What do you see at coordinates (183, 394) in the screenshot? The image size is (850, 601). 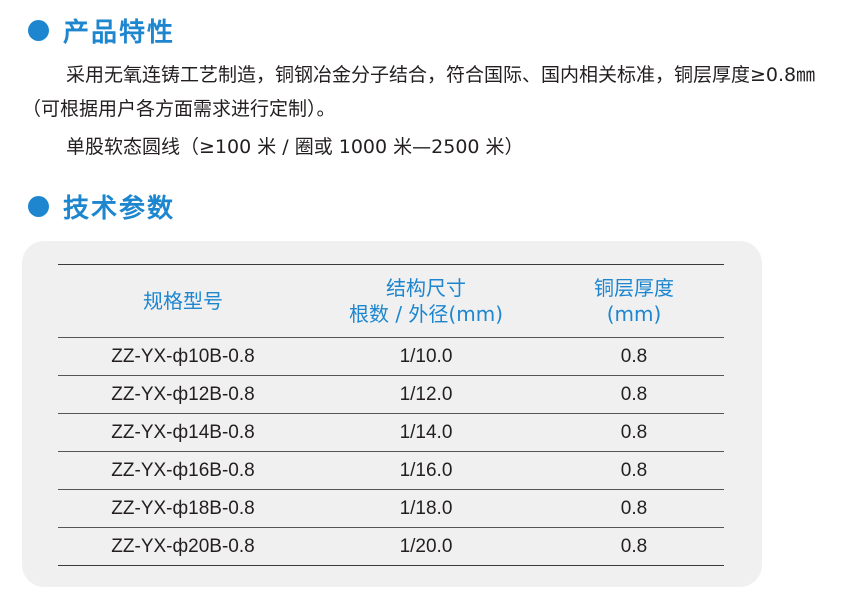 I see `cell-spec: ZZ-YX-ф12B-0.8` at bounding box center [183, 394].